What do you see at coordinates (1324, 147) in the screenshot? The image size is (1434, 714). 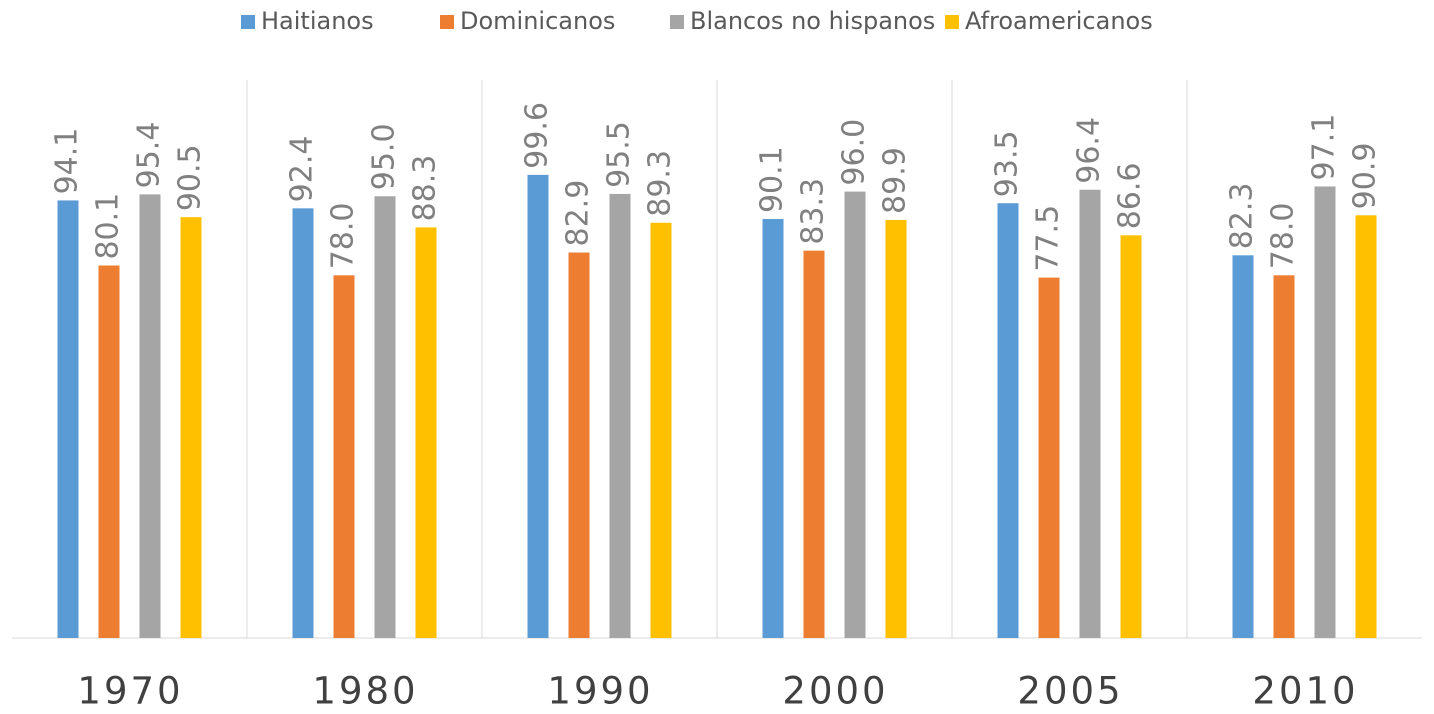 I see `value-label: 97.1` at bounding box center [1324, 147].